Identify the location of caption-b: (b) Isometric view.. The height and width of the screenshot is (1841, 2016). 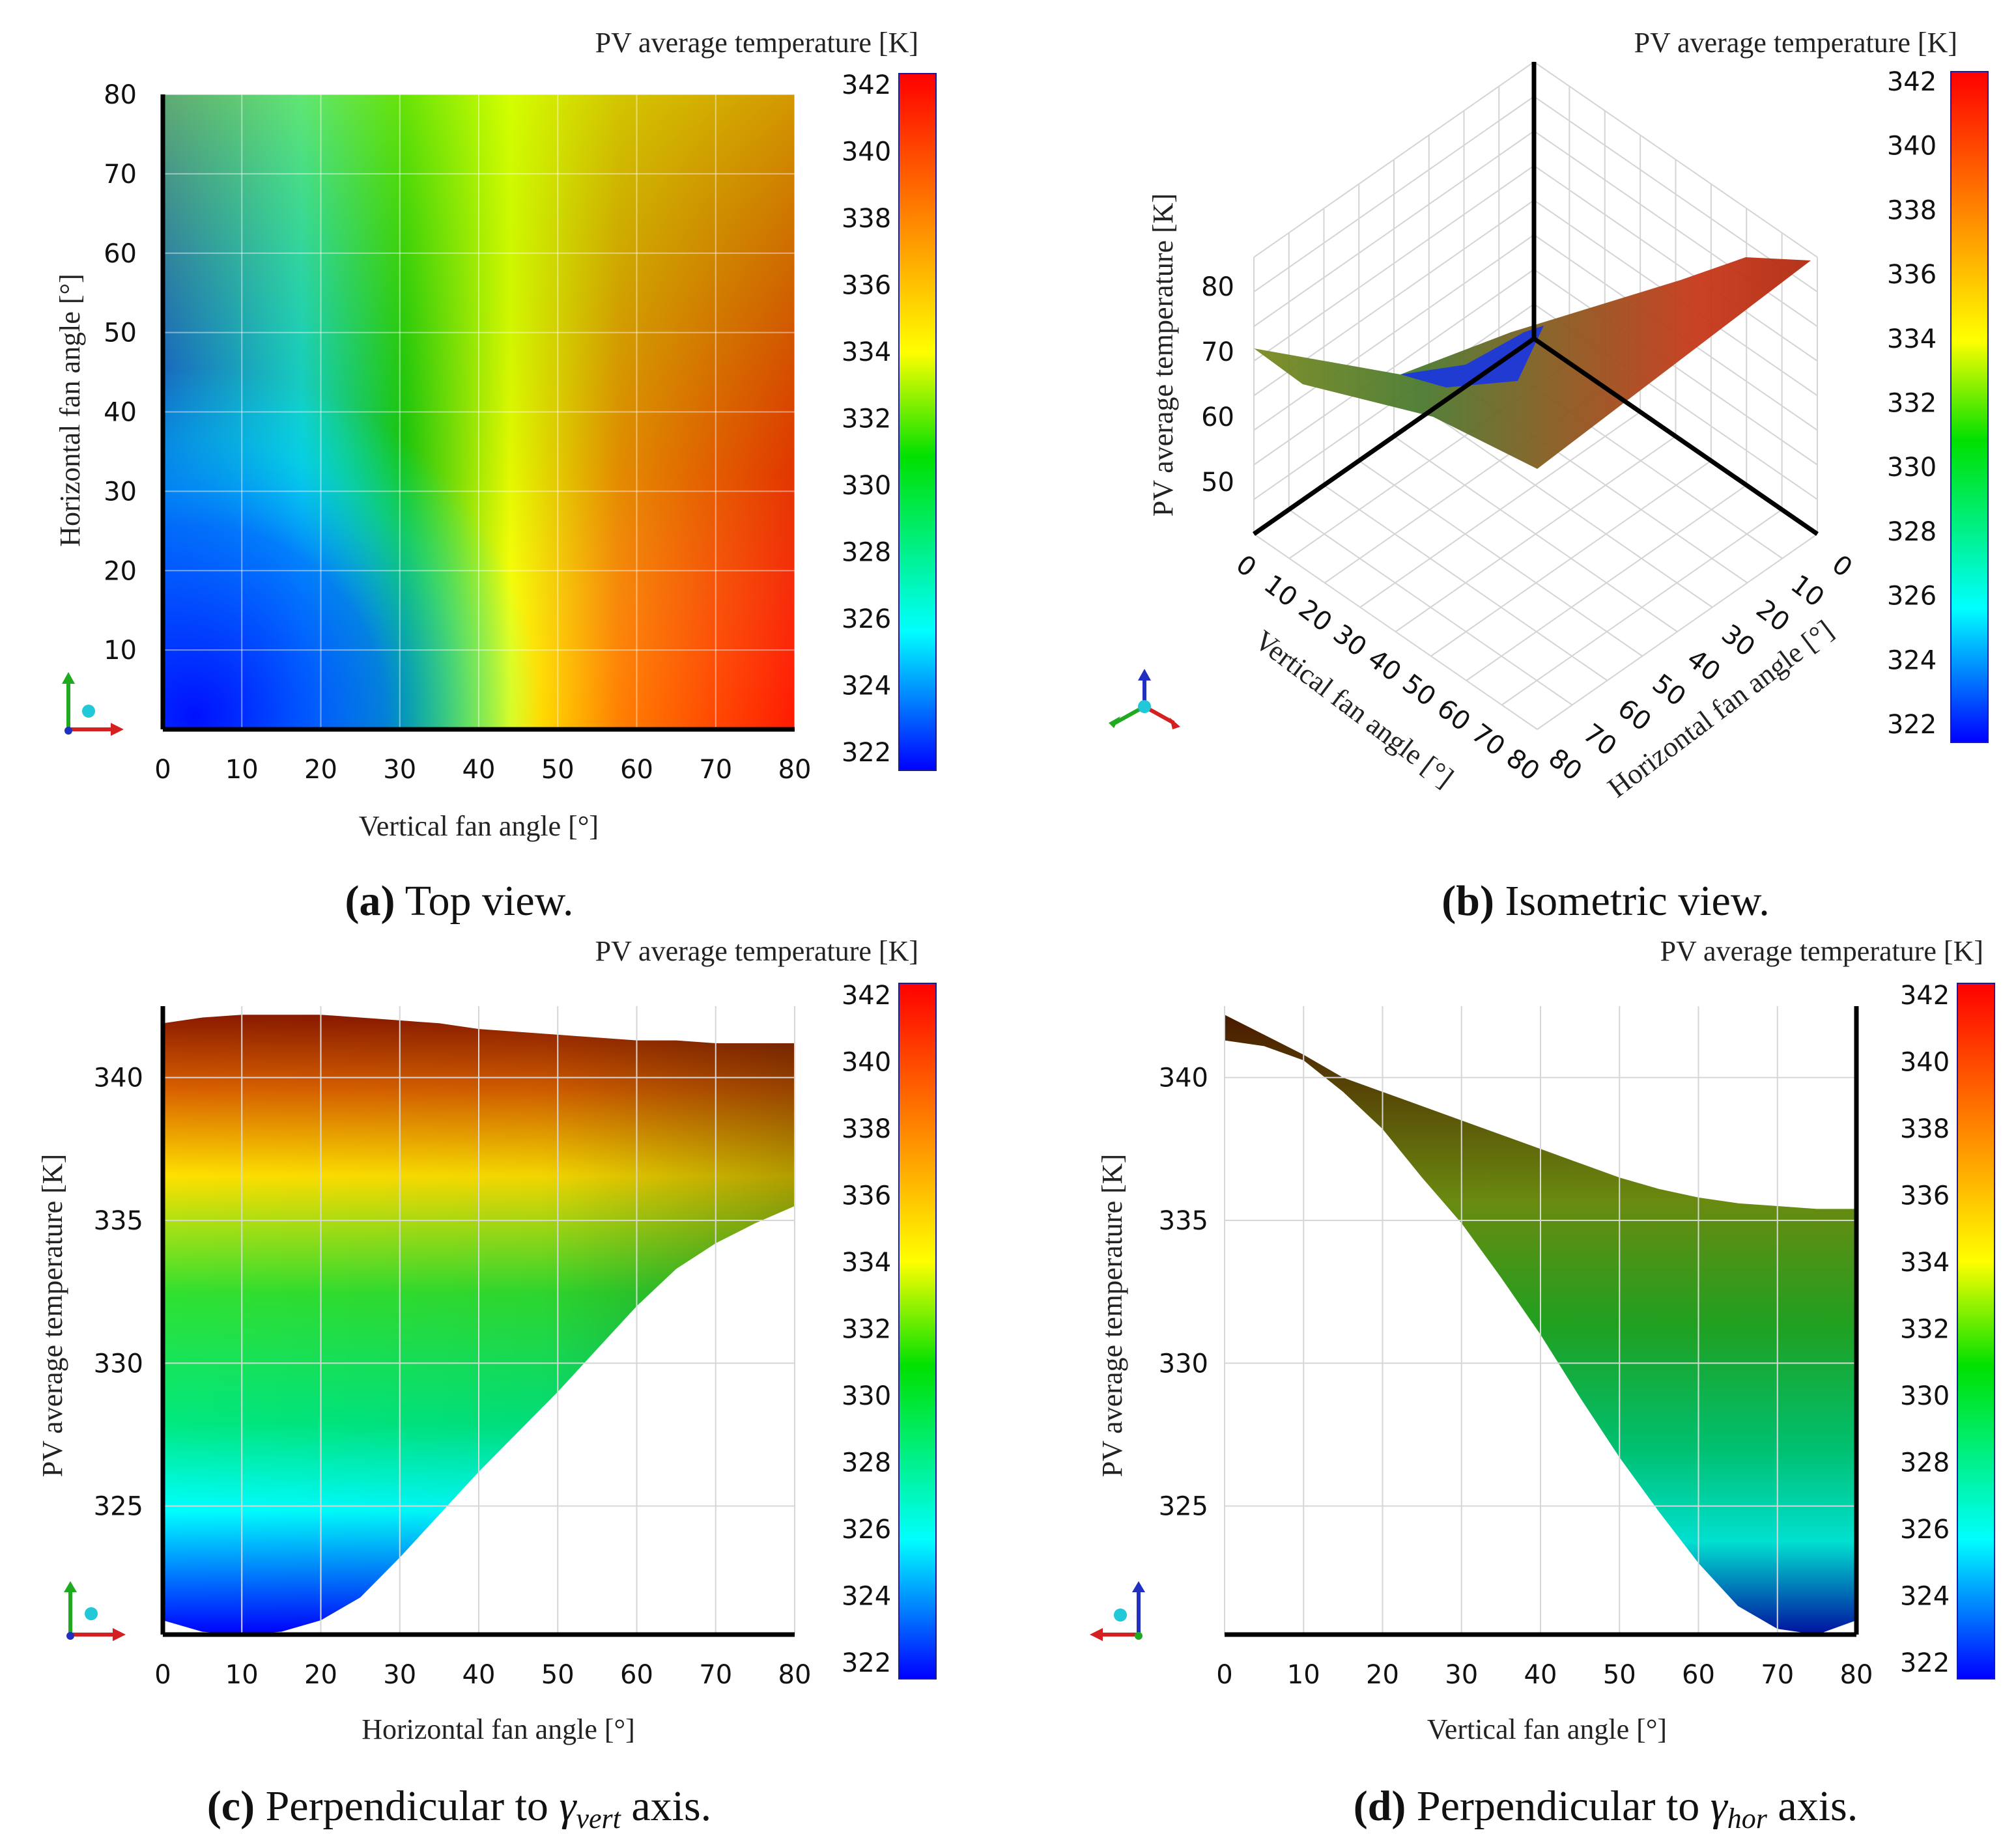
(1605, 901).